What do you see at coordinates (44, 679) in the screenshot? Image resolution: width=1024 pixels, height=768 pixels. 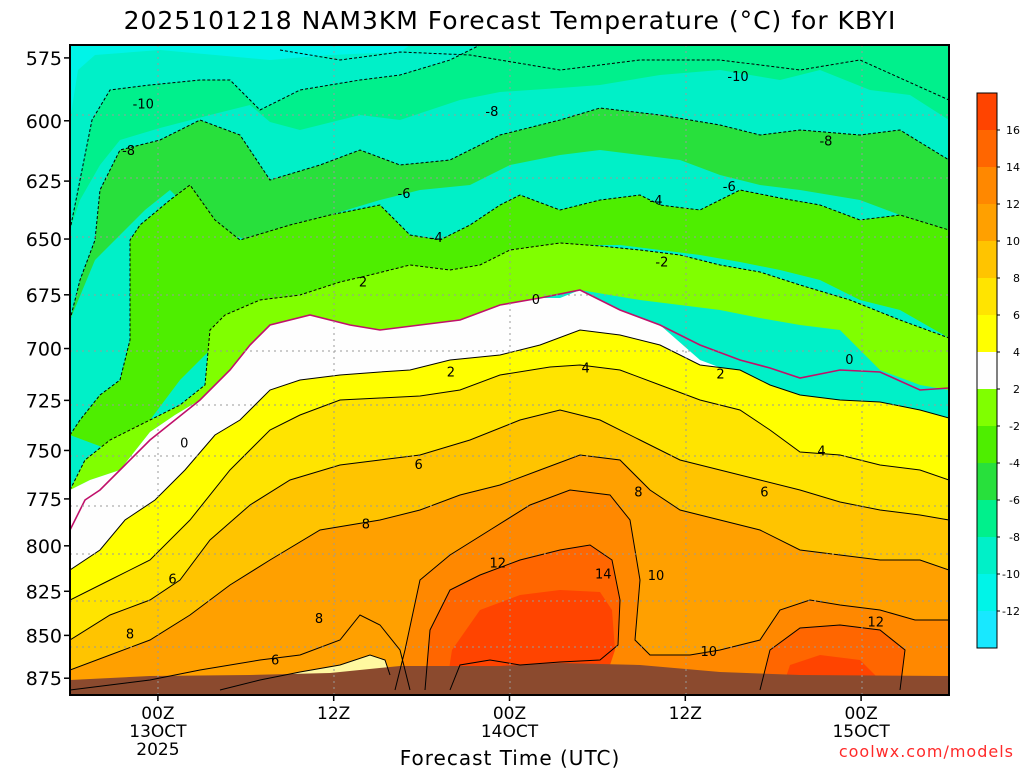 I see `y-tick-label: 875` at bounding box center [44, 679].